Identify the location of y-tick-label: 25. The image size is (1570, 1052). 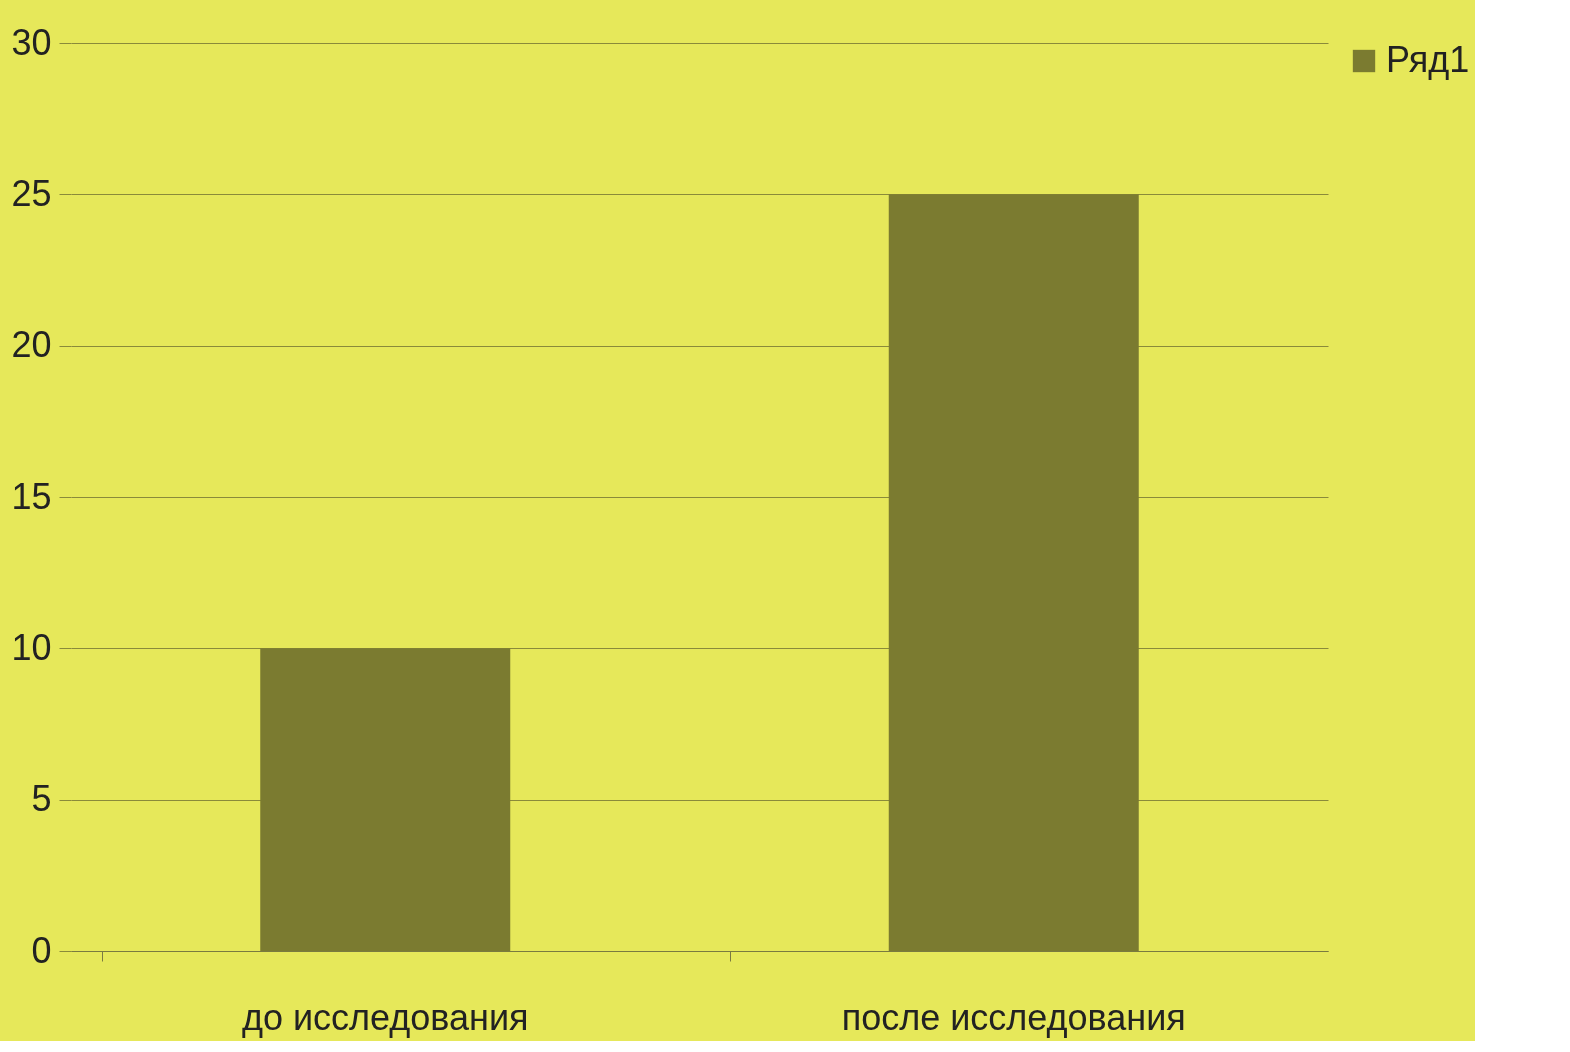
(31, 193).